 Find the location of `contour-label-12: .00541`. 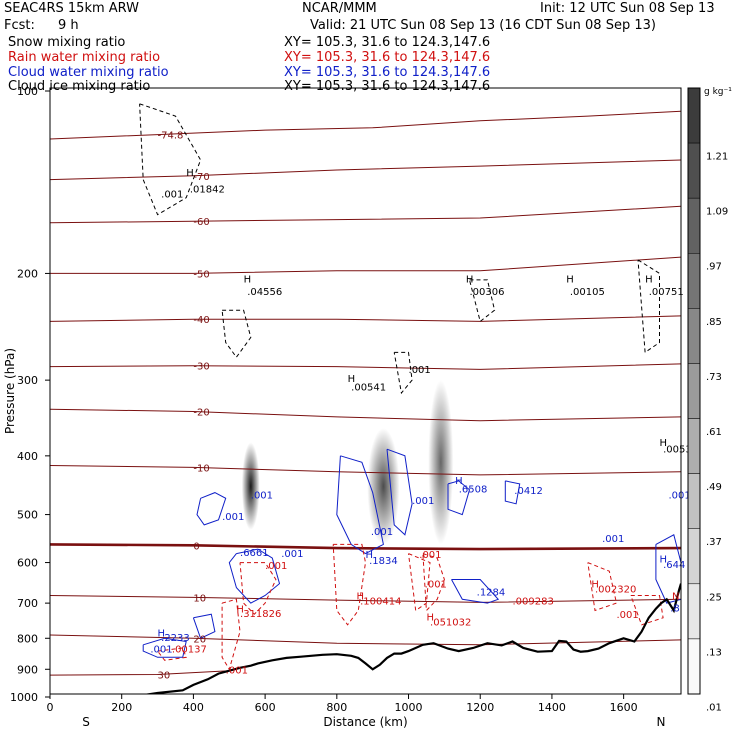

contour-label-12: .00541 is located at coordinates (368, 387).